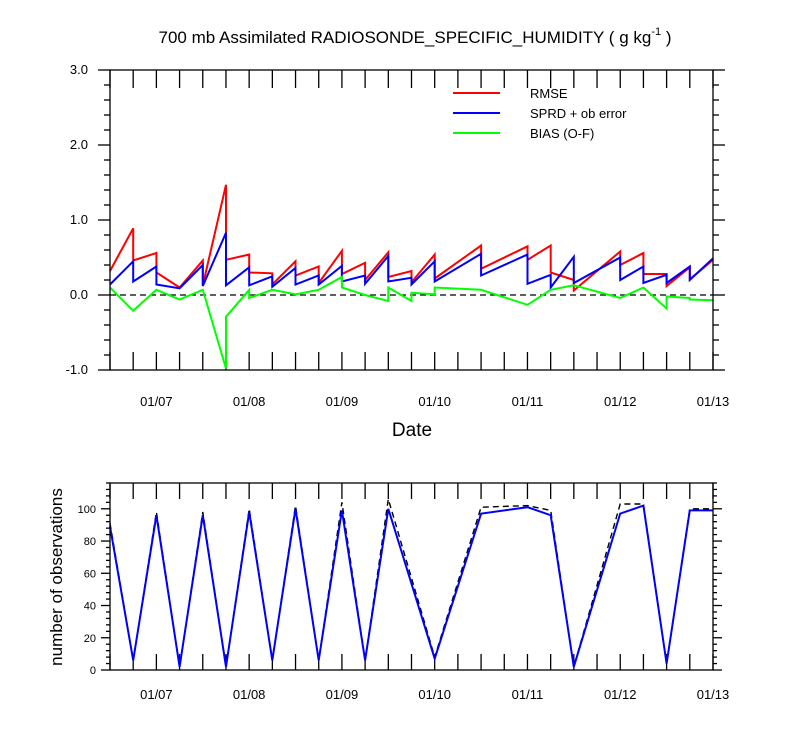  Describe the element at coordinates (666, 37) in the screenshot. I see `top-chart-title-close: )` at that location.